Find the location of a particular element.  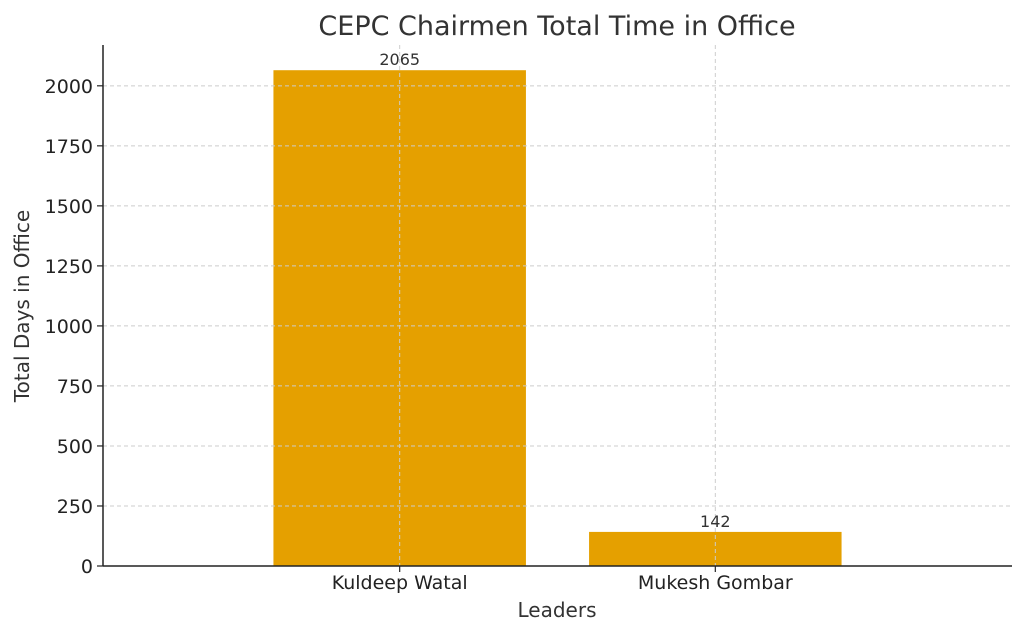

y-tick-label: 1000 is located at coordinates (69, 327).